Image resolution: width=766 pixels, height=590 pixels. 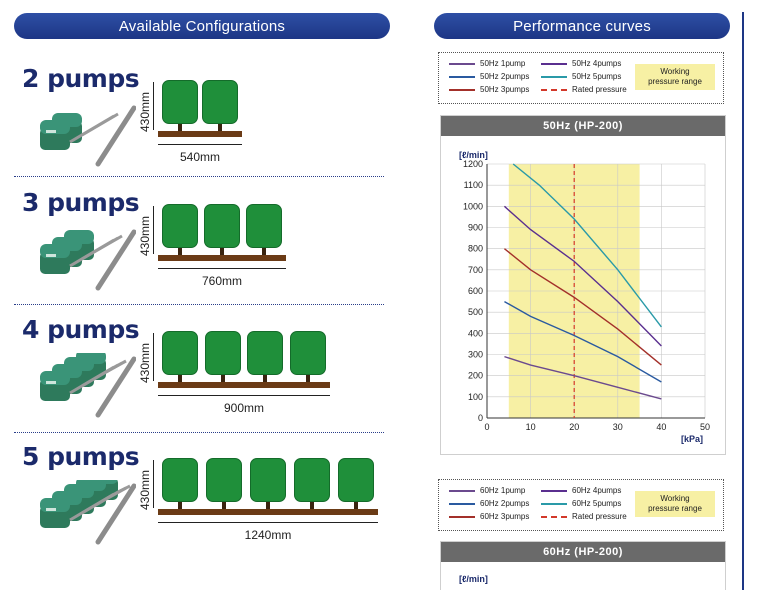 I want to click on y-tick-label: 1000, so click(x=473, y=206).